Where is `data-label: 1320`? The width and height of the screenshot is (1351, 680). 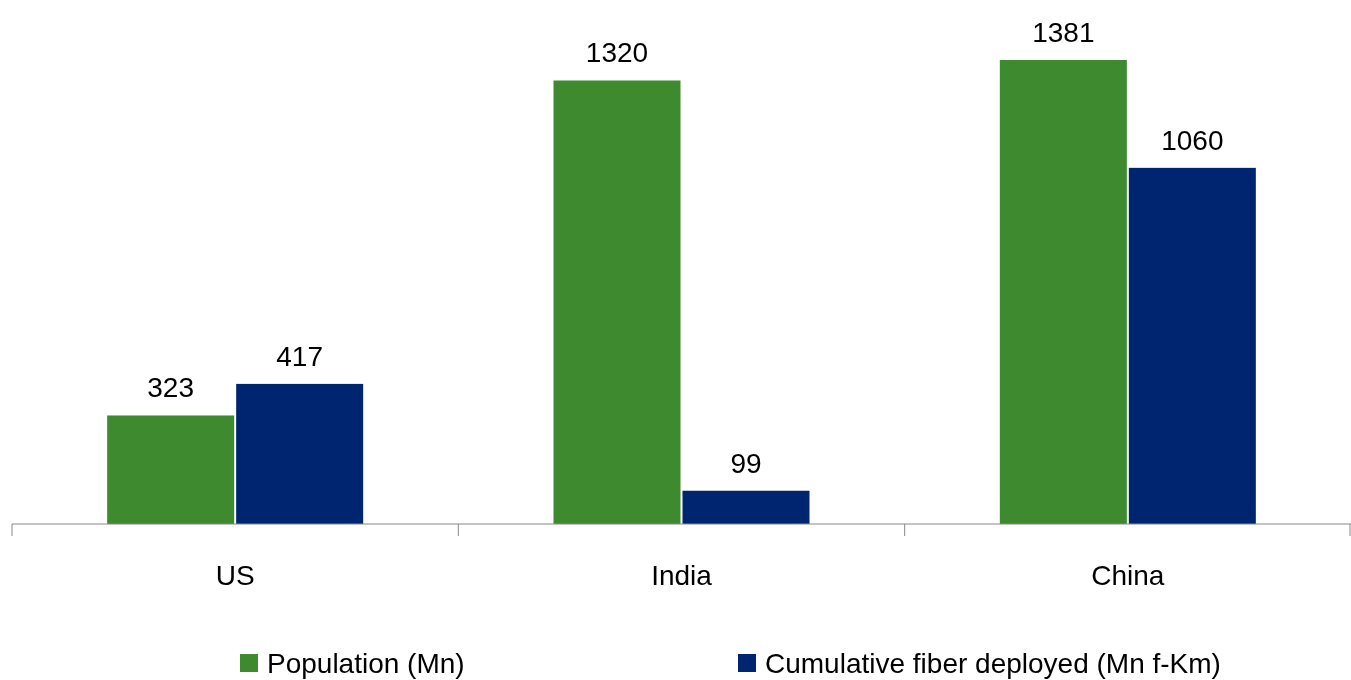
data-label: 1320 is located at coordinates (617, 53).